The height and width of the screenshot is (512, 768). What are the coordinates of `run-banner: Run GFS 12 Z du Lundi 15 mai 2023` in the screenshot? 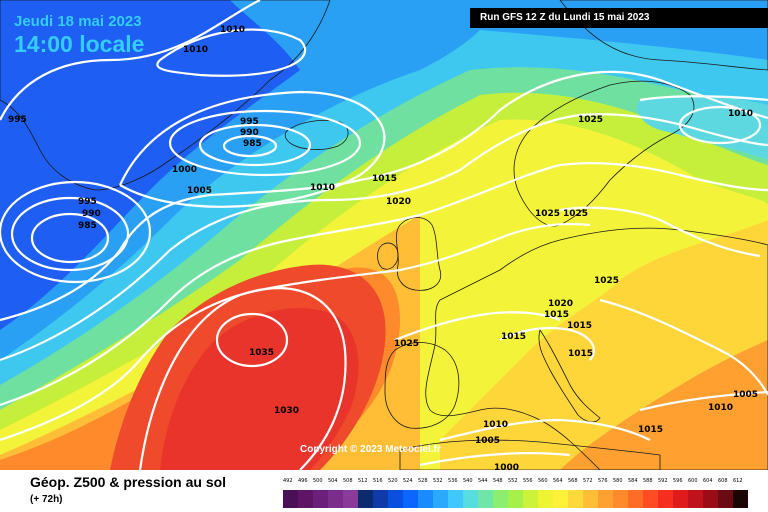 It's located at (619, 18).